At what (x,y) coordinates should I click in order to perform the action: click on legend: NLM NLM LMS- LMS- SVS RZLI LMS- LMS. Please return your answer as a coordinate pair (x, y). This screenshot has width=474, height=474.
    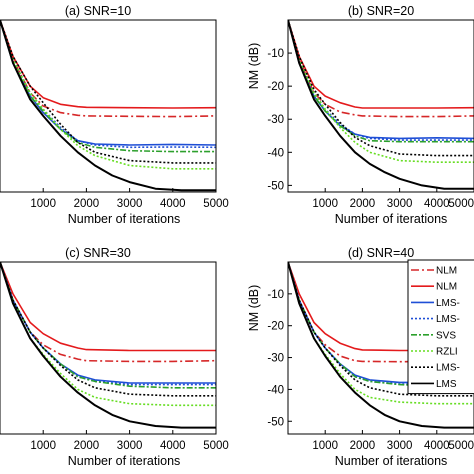
    Looking at the image, I should click on (440, 327).